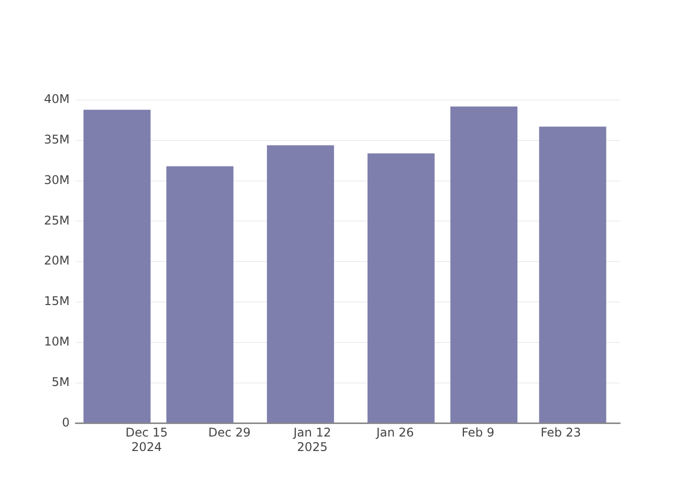 The width and height of the screenshot is (700, 500). I want to click on y-tick-label: 40M, so click(57, 99).